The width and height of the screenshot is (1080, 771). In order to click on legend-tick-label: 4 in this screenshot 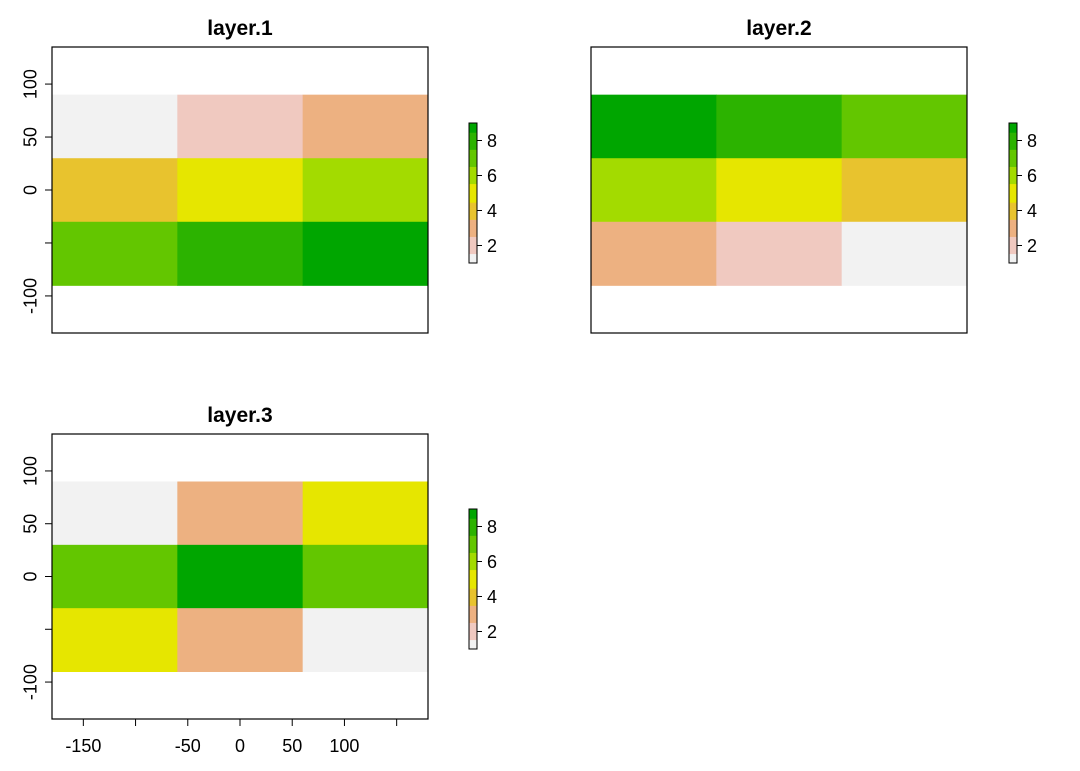, I will do `click(1032, 211)`.